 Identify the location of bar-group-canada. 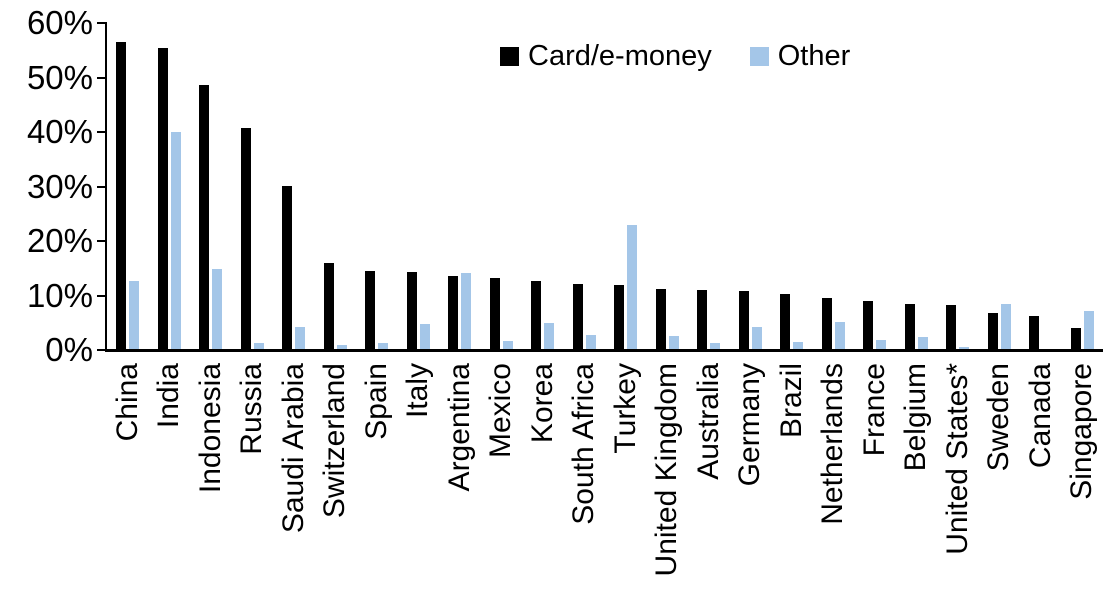
(1041, 185).